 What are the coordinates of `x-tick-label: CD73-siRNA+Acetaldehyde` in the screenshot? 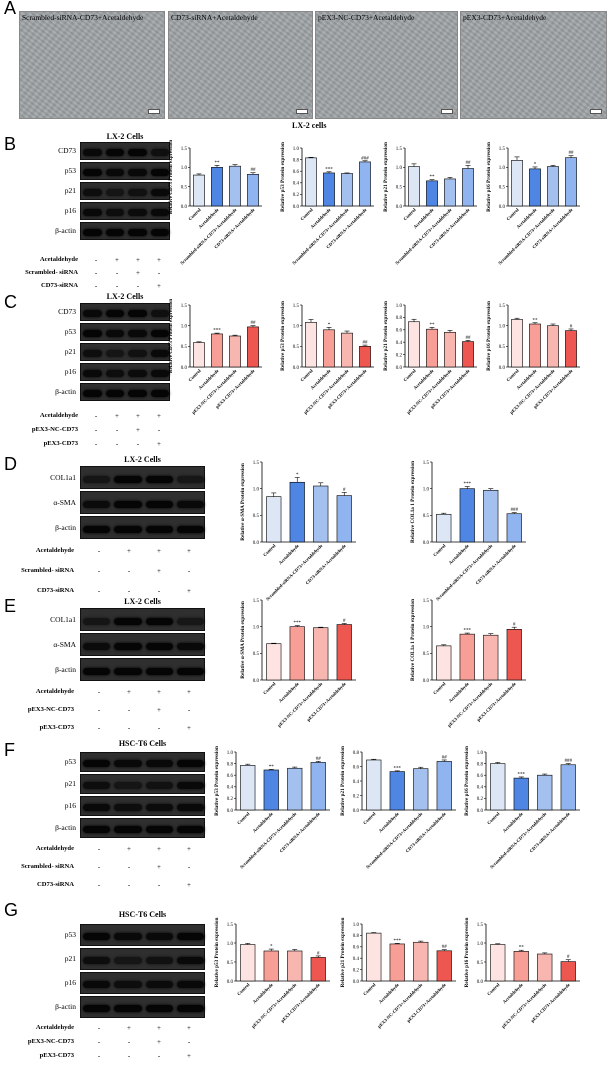 It's located at (550, 832).